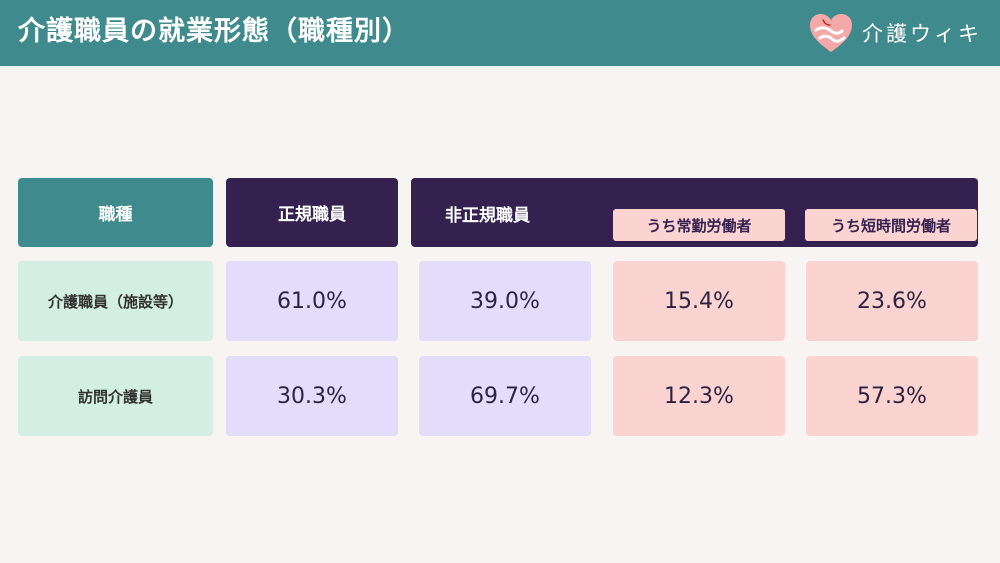 The height and width of the screenshot is (563, 1000). Describe the element at coordinates (115, 301) in the screenshot. I see `row-label: 介護職員（施設等）` at that location.